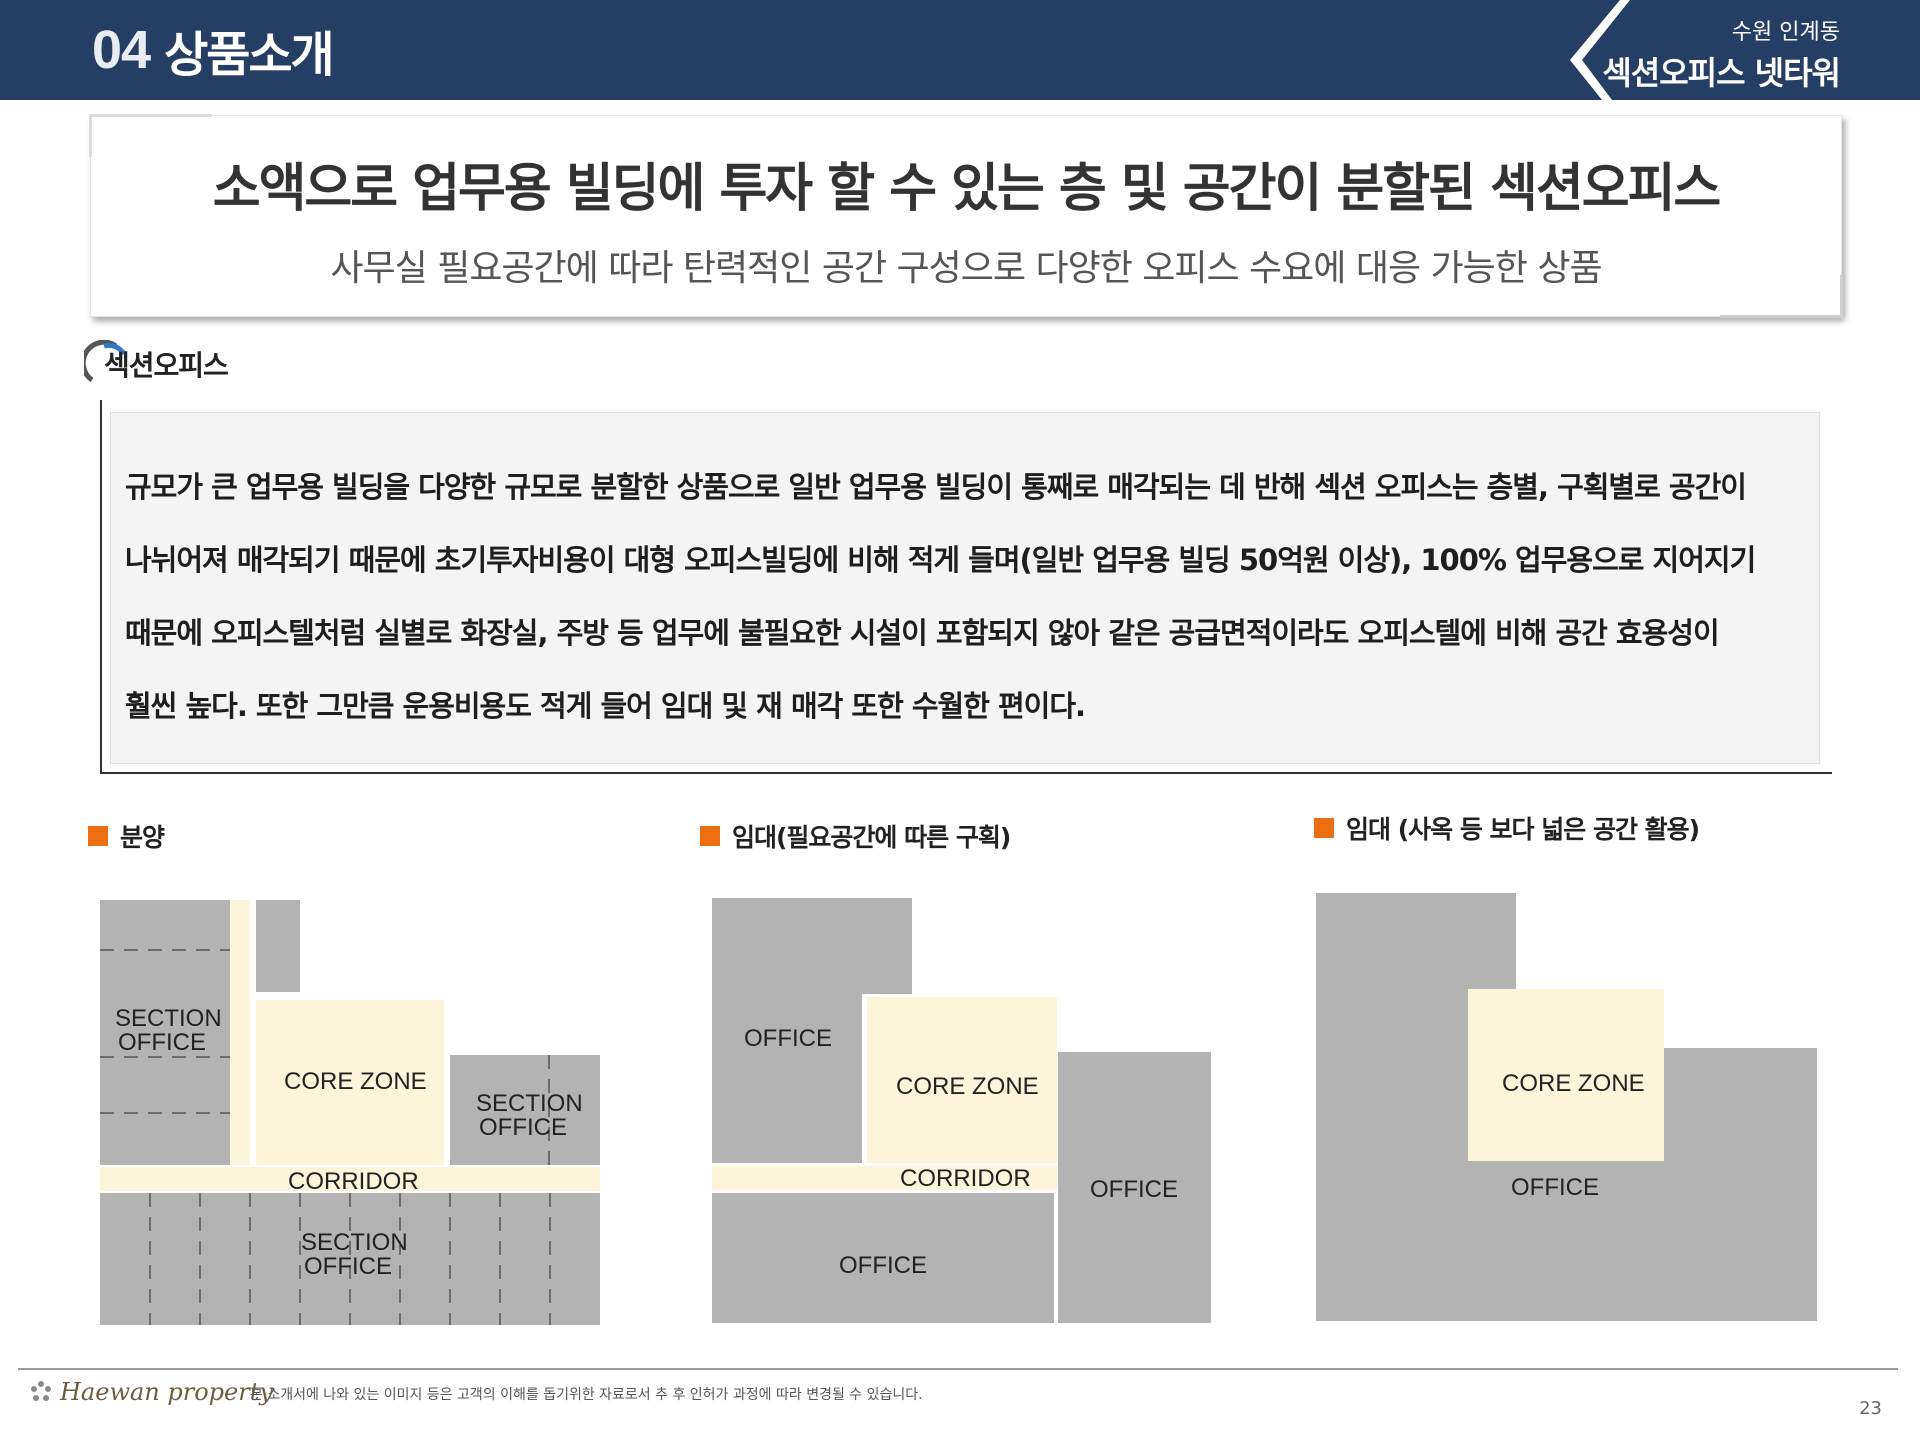 This screenshot has width=1920, height=1440. I want to click on page-number: 23, so click(1870, 1408).